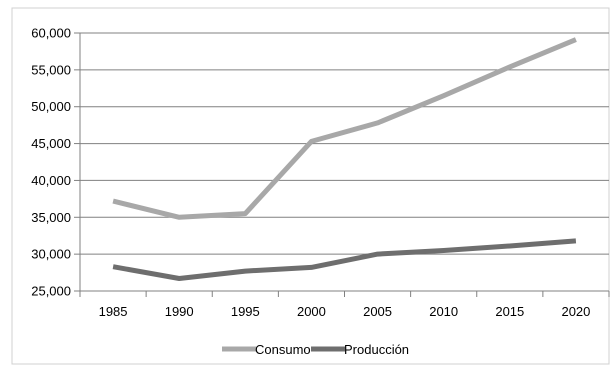 Image resolution: width=613 pixels, height=374 pixels. I want to click on x-tick-label: 1990, so click(179, 311).